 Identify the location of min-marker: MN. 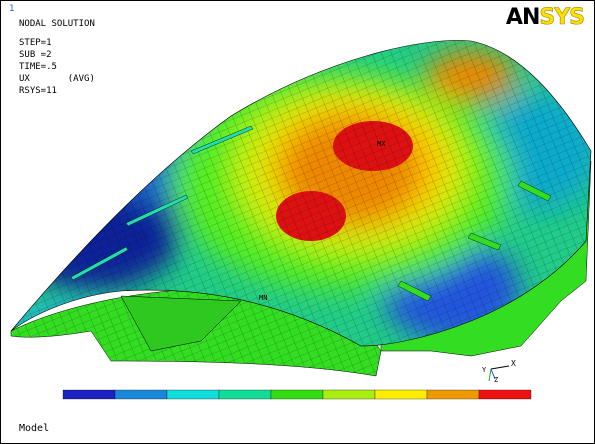
(263, 298).